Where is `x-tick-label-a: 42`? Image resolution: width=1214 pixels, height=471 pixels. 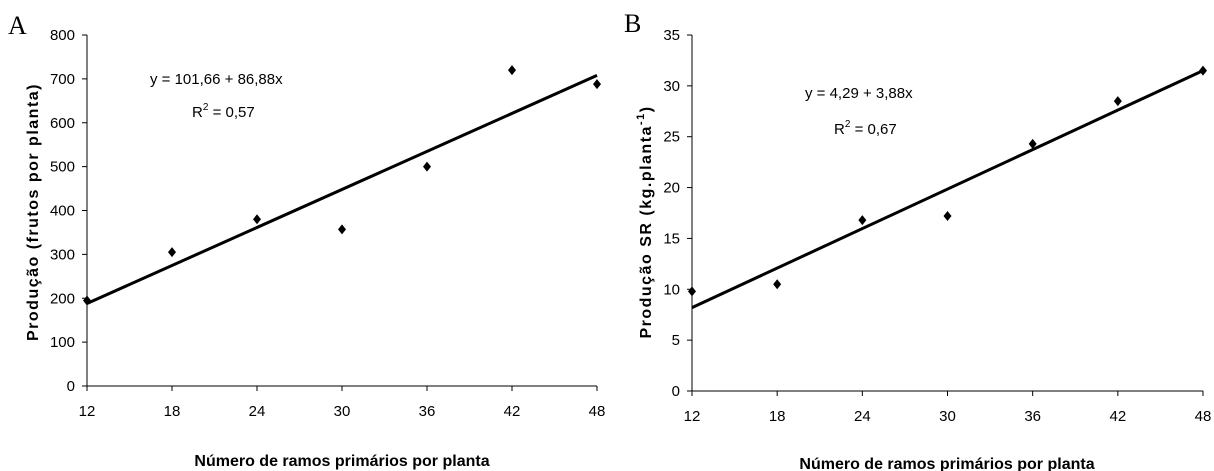 x-tick-label-a: 42 is located at coordinates (512, 411).